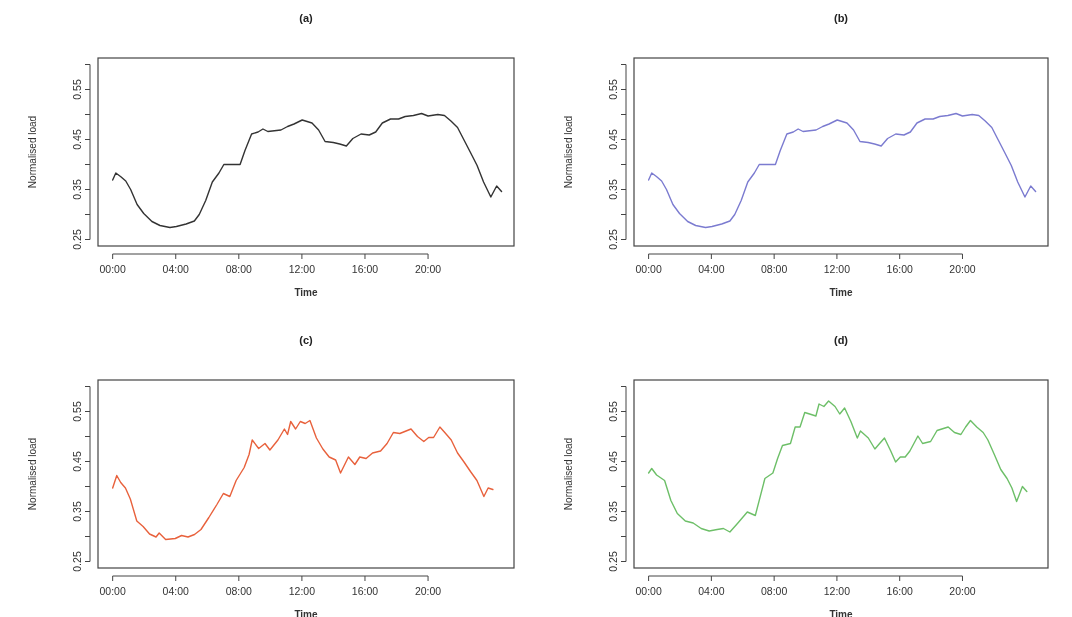  Describe the element at coordinates (306, 340) in the screenshot. I see `chart-title: (c)` at that location.